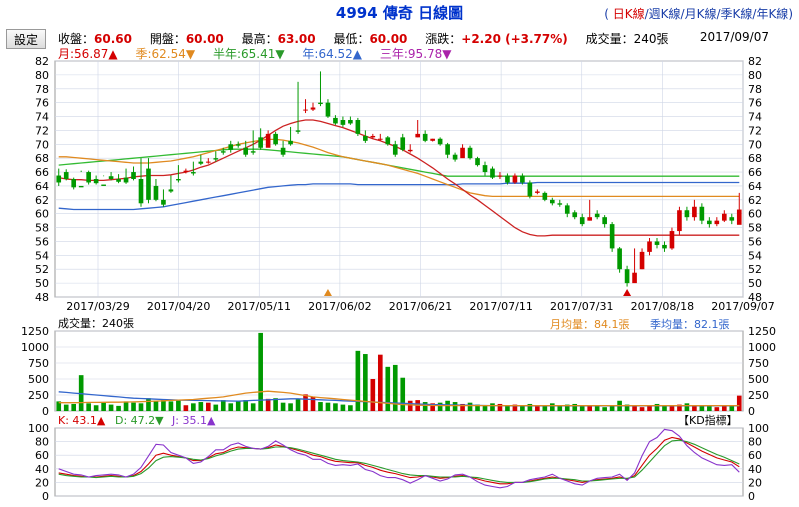  What do you see at coordinates (755, 469) in the screenshot?
I see `kd-y-tick-right: 40` at bounding box center [755, 469].